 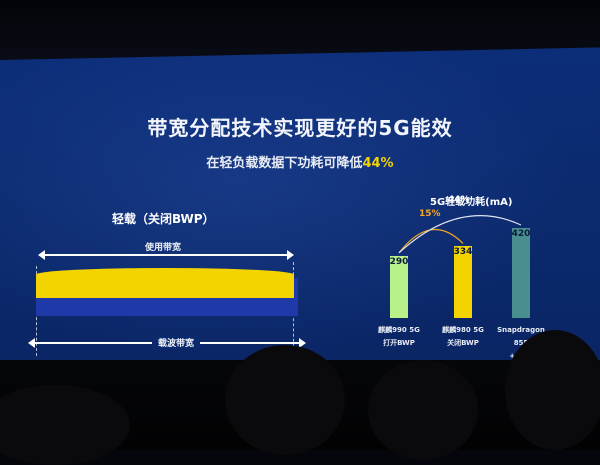 I want to click on bar-category-label: 麒麟980 5G 关闭BWP, so click(x=463, y=337).